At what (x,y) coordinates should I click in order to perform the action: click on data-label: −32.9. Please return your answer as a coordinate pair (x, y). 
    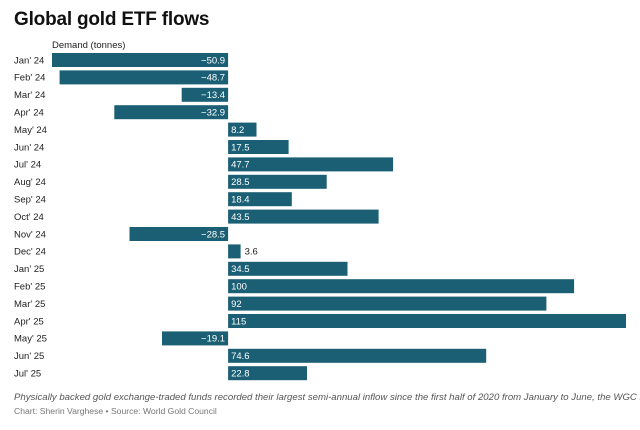
    Looking at the image, I should click on (213, 113).